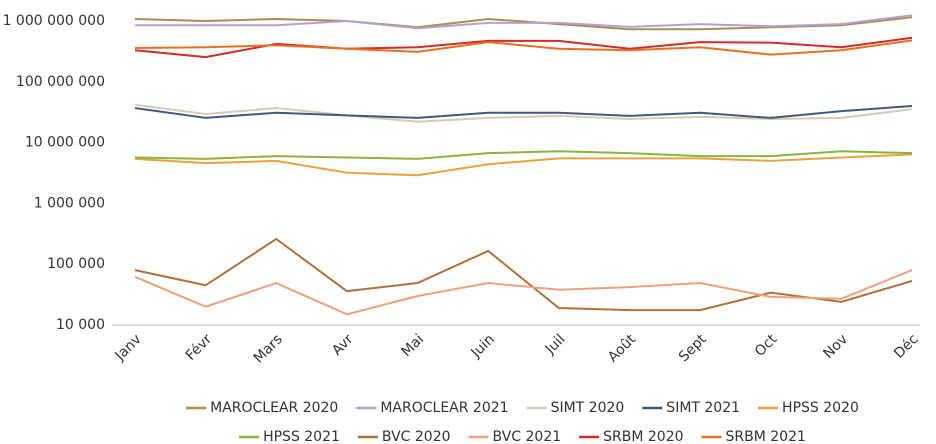 This screenshot has height=444, width=936. I want to click on legend-label: SIMT 2021, so click(703, 408).